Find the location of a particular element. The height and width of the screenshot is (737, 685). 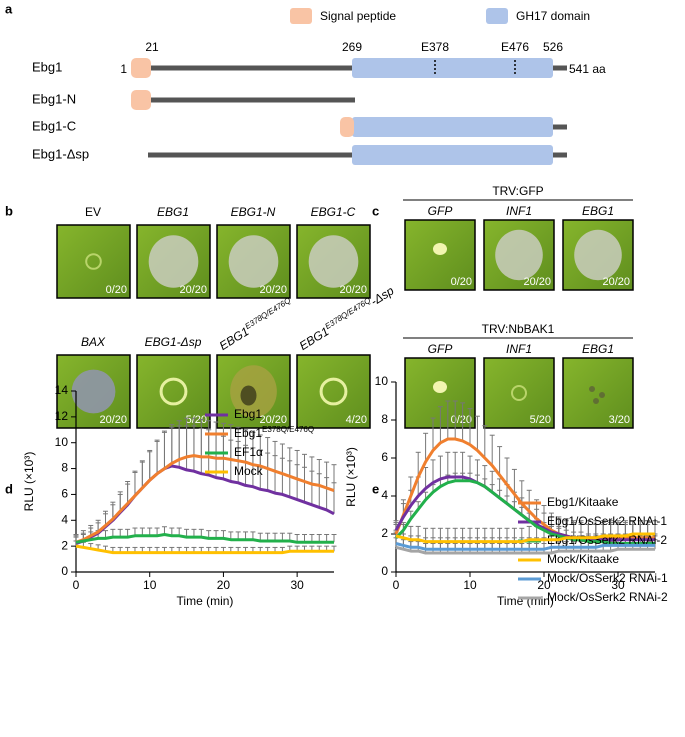

legend-label: Mock/Kitaake is located at coordinates (583, 559).